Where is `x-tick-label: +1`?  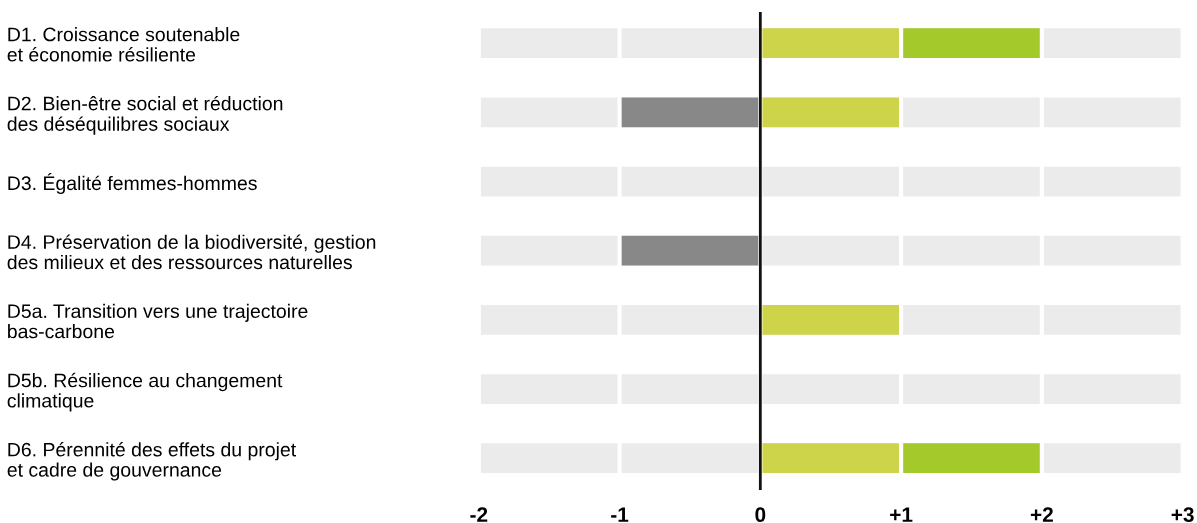
x-tick-label: +1 is located at coordinates (901, 514).